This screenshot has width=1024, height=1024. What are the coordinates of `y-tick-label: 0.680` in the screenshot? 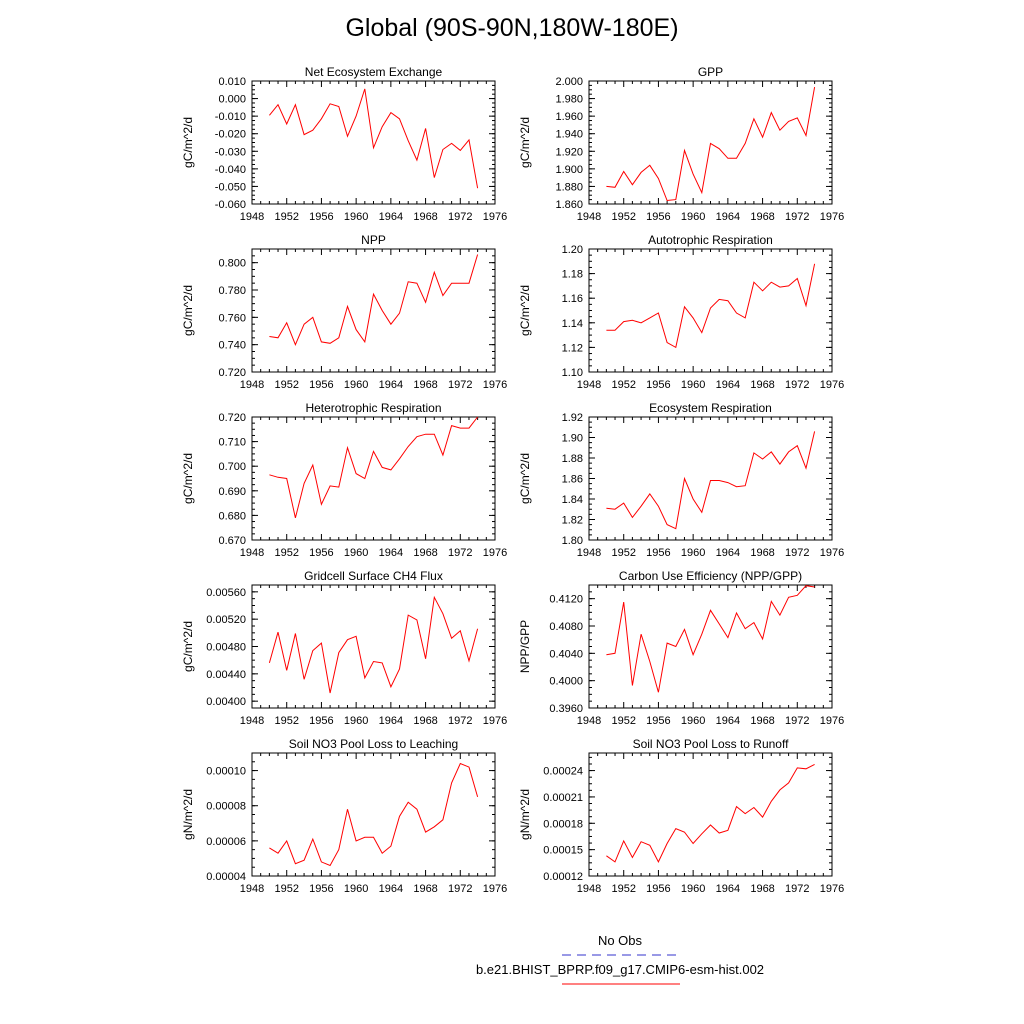 It's located at (232, 516).